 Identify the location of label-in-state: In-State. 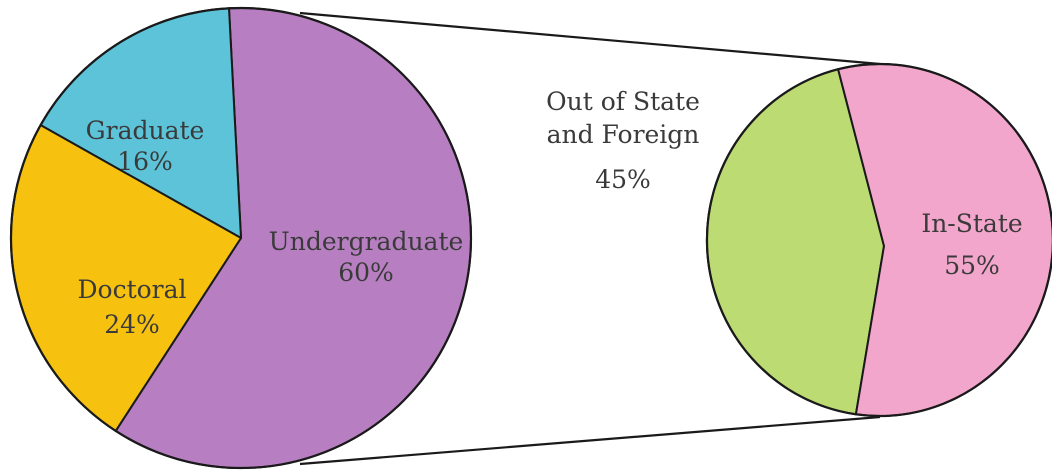
(971, 223).